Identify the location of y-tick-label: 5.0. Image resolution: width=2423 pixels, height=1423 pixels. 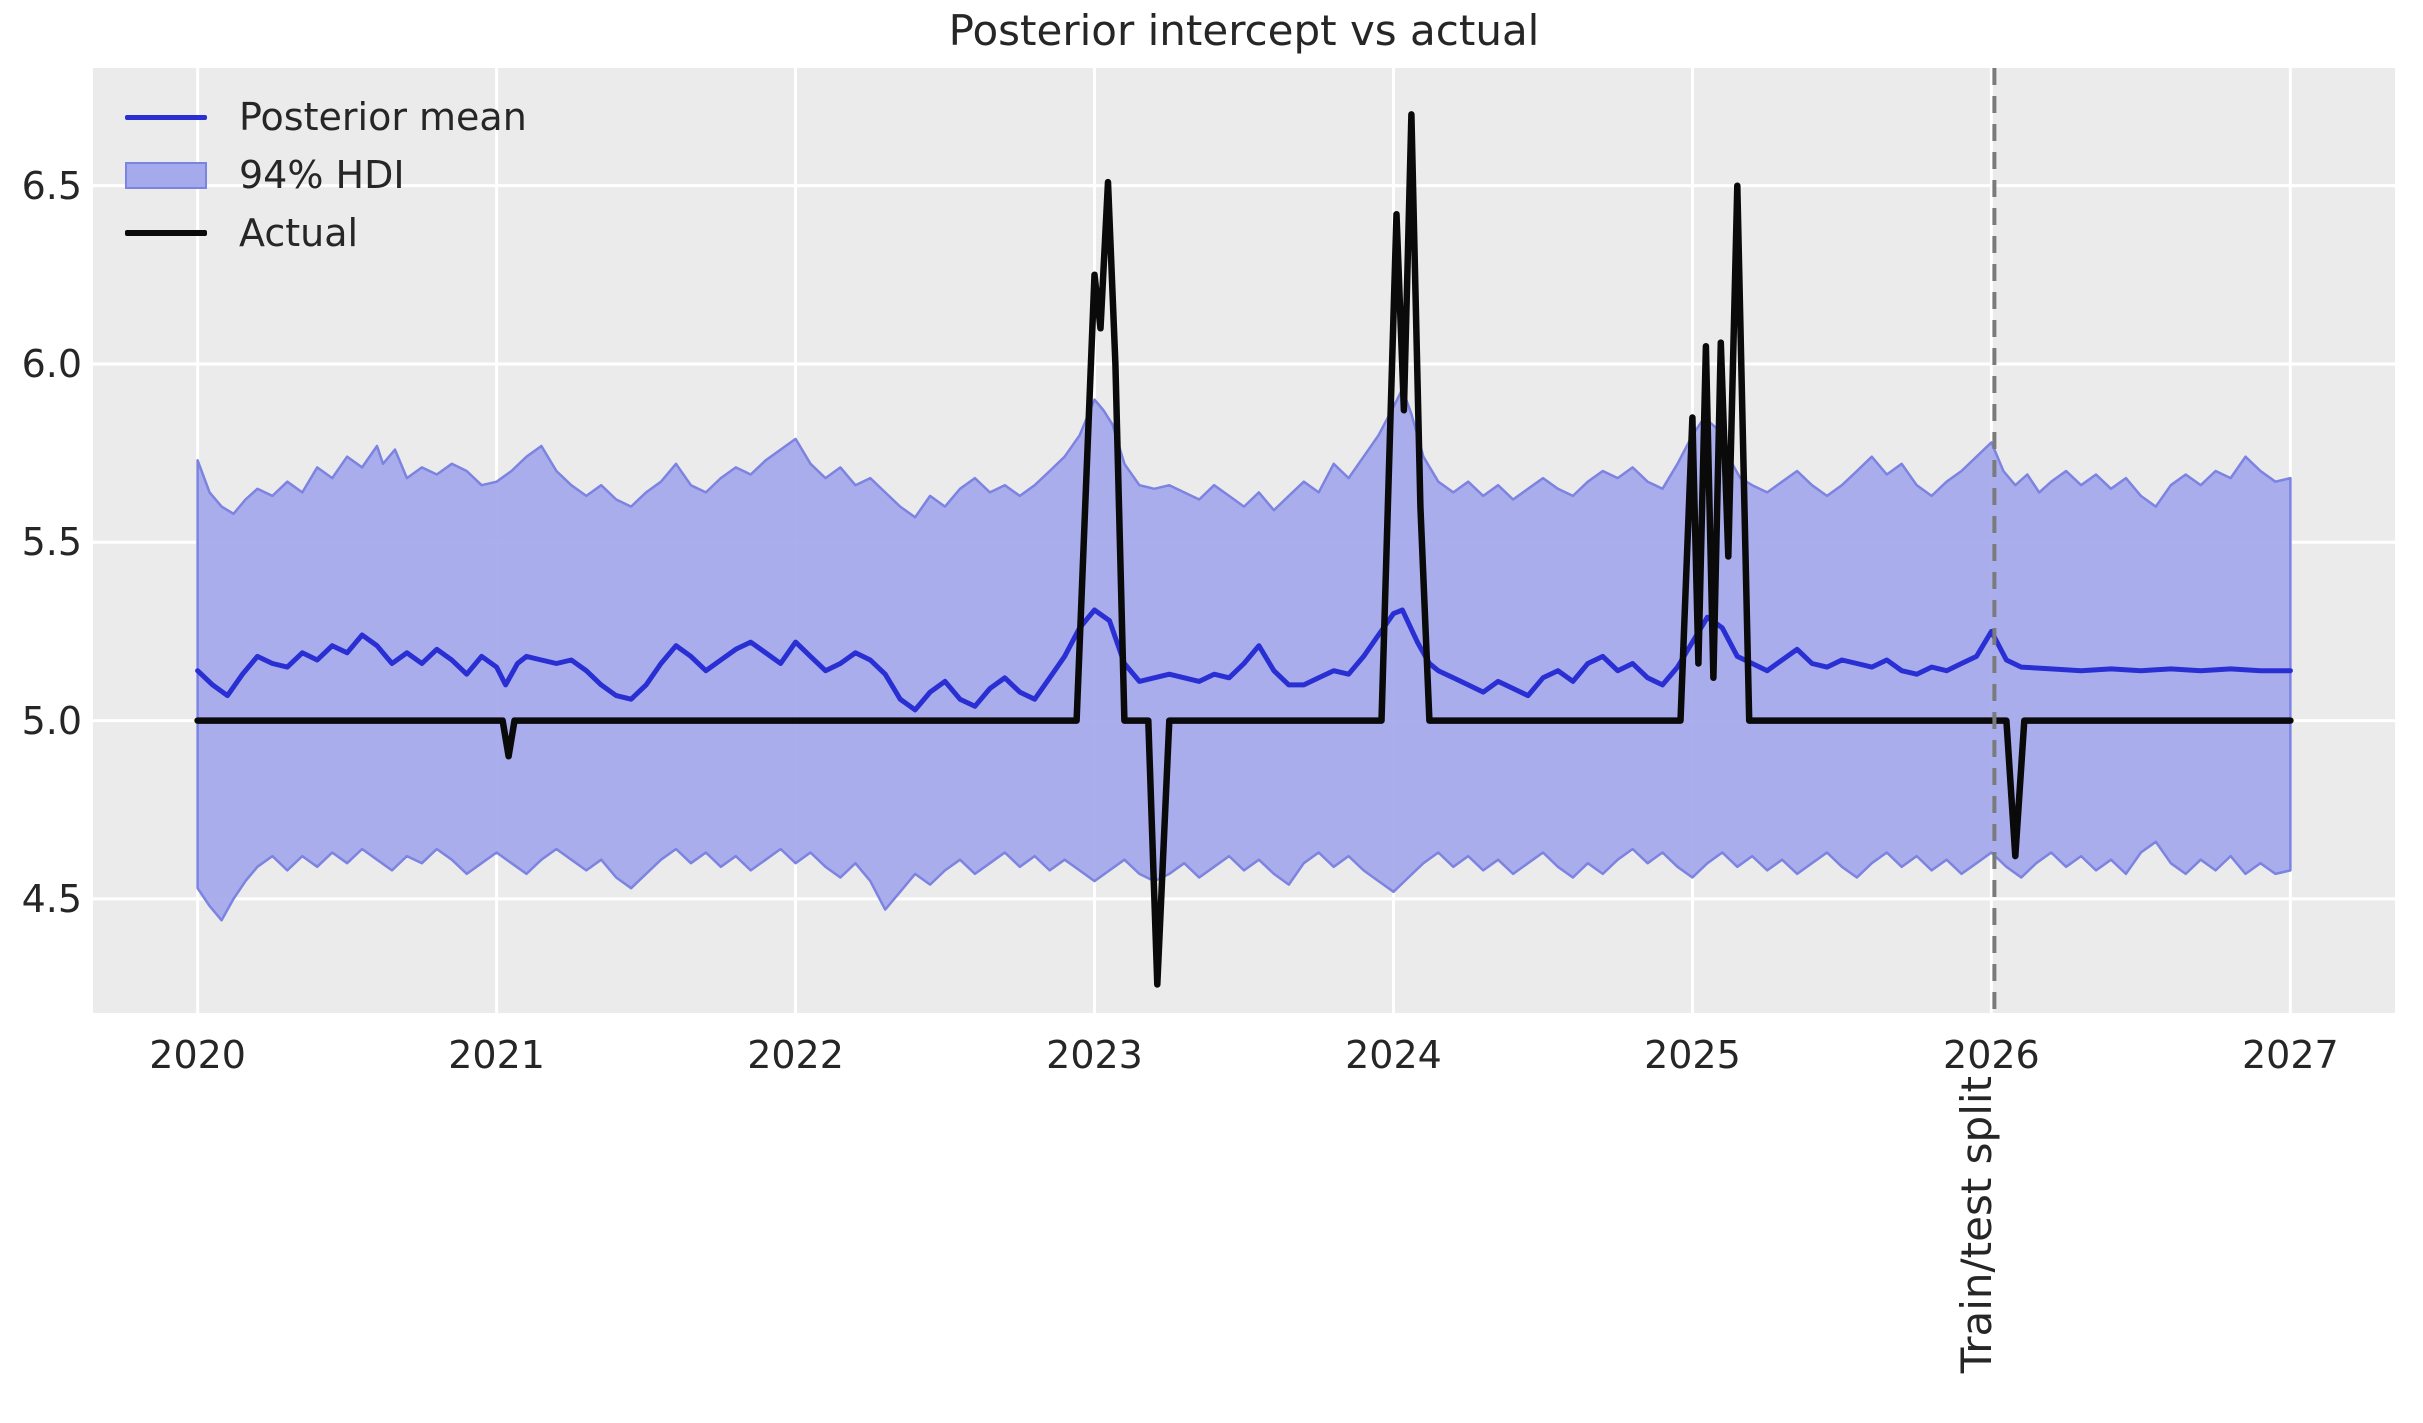
(51, 720).